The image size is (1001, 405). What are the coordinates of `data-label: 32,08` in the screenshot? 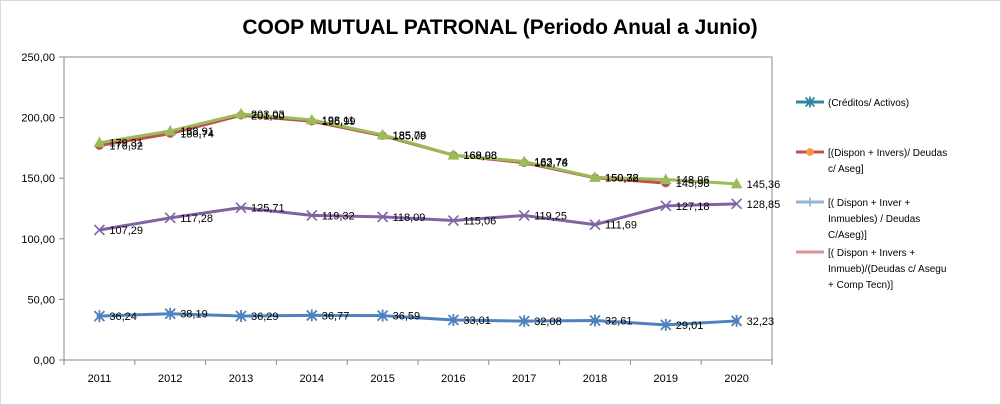 It's located at (548, 322).